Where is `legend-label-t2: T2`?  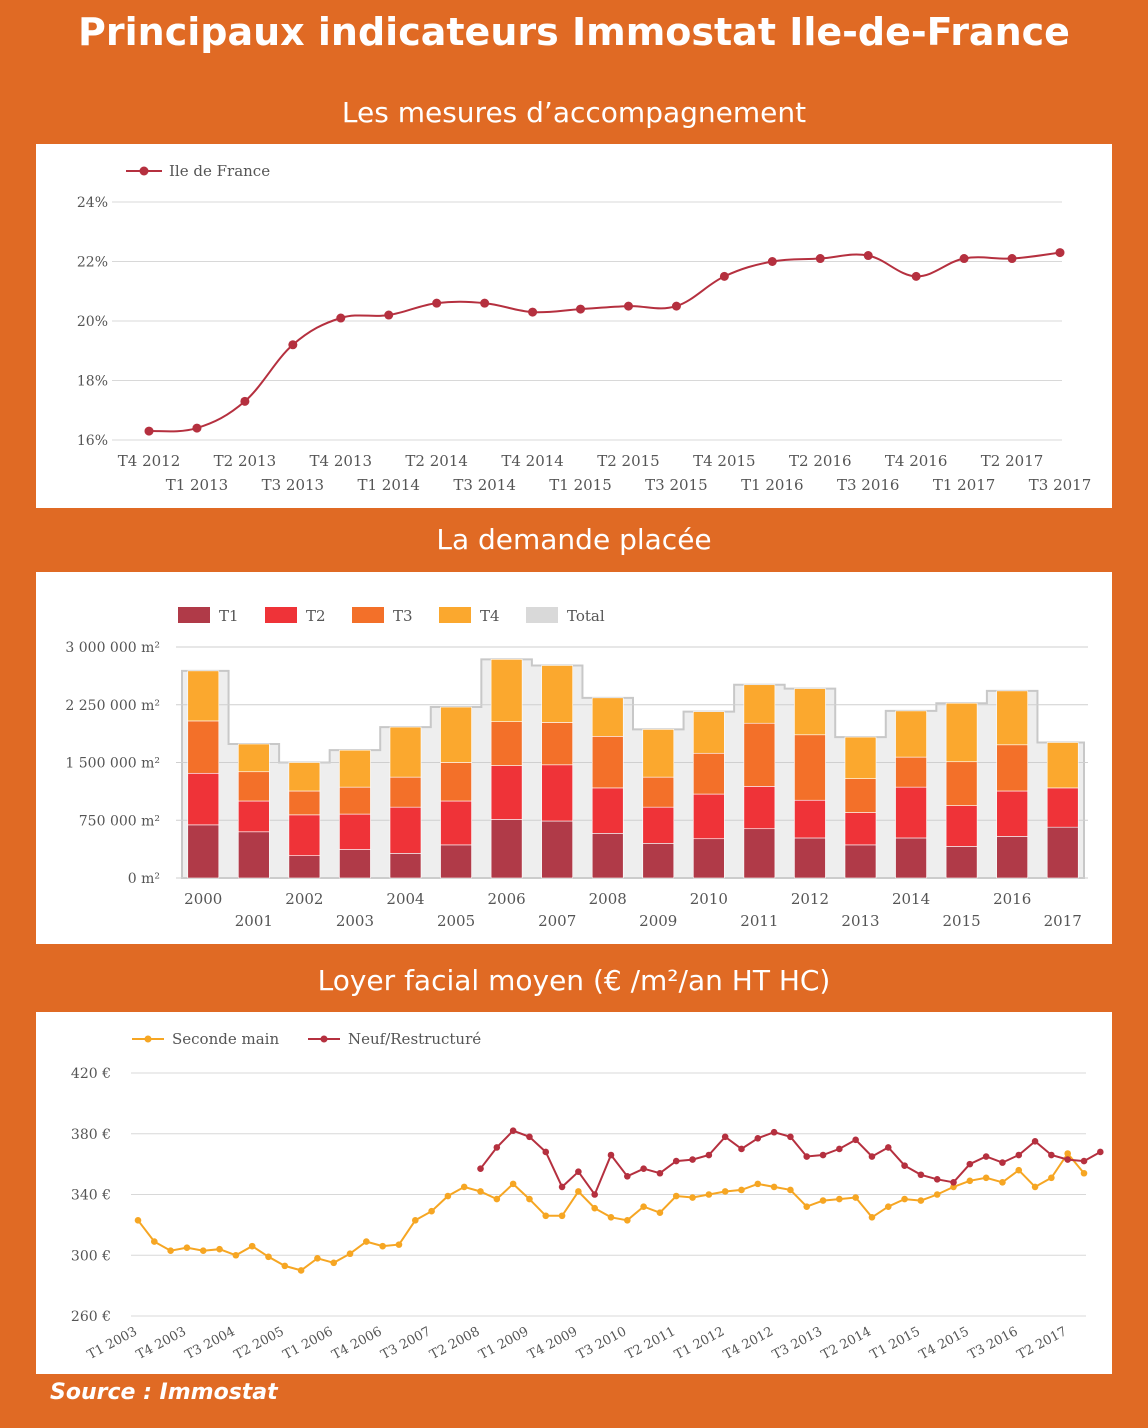 legend-label-t2: T2 is located at coordinates (316, 616).